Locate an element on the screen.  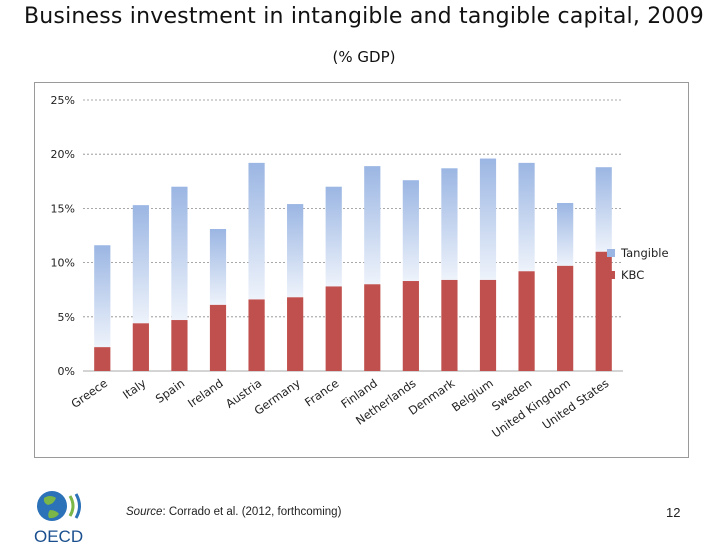
page-number: 12 is located at coordinates (673, 512).